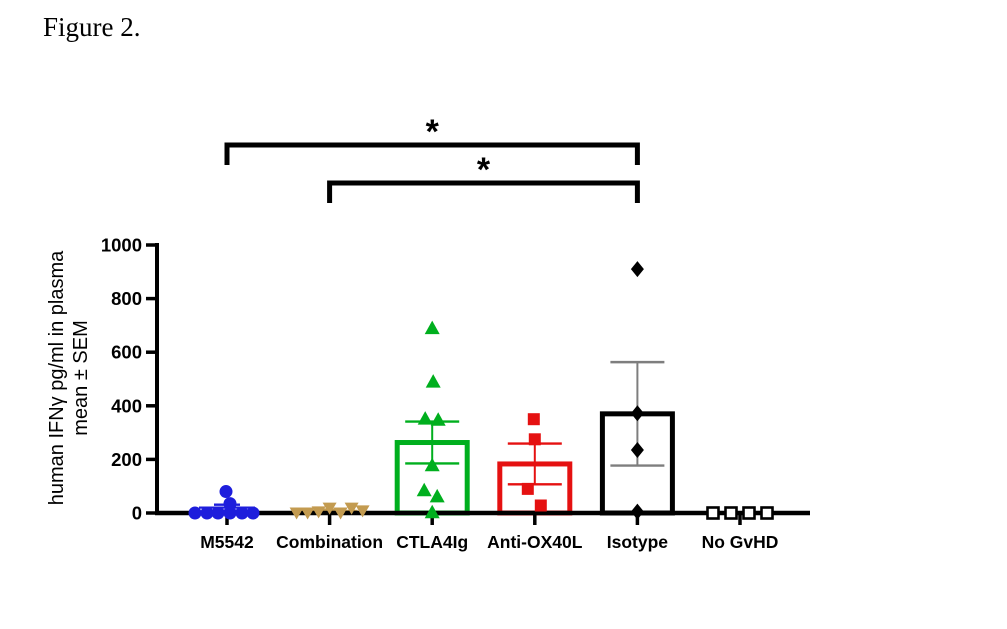  I want to click on x-axis-label-isotype: Isotype, so click(638, 542).